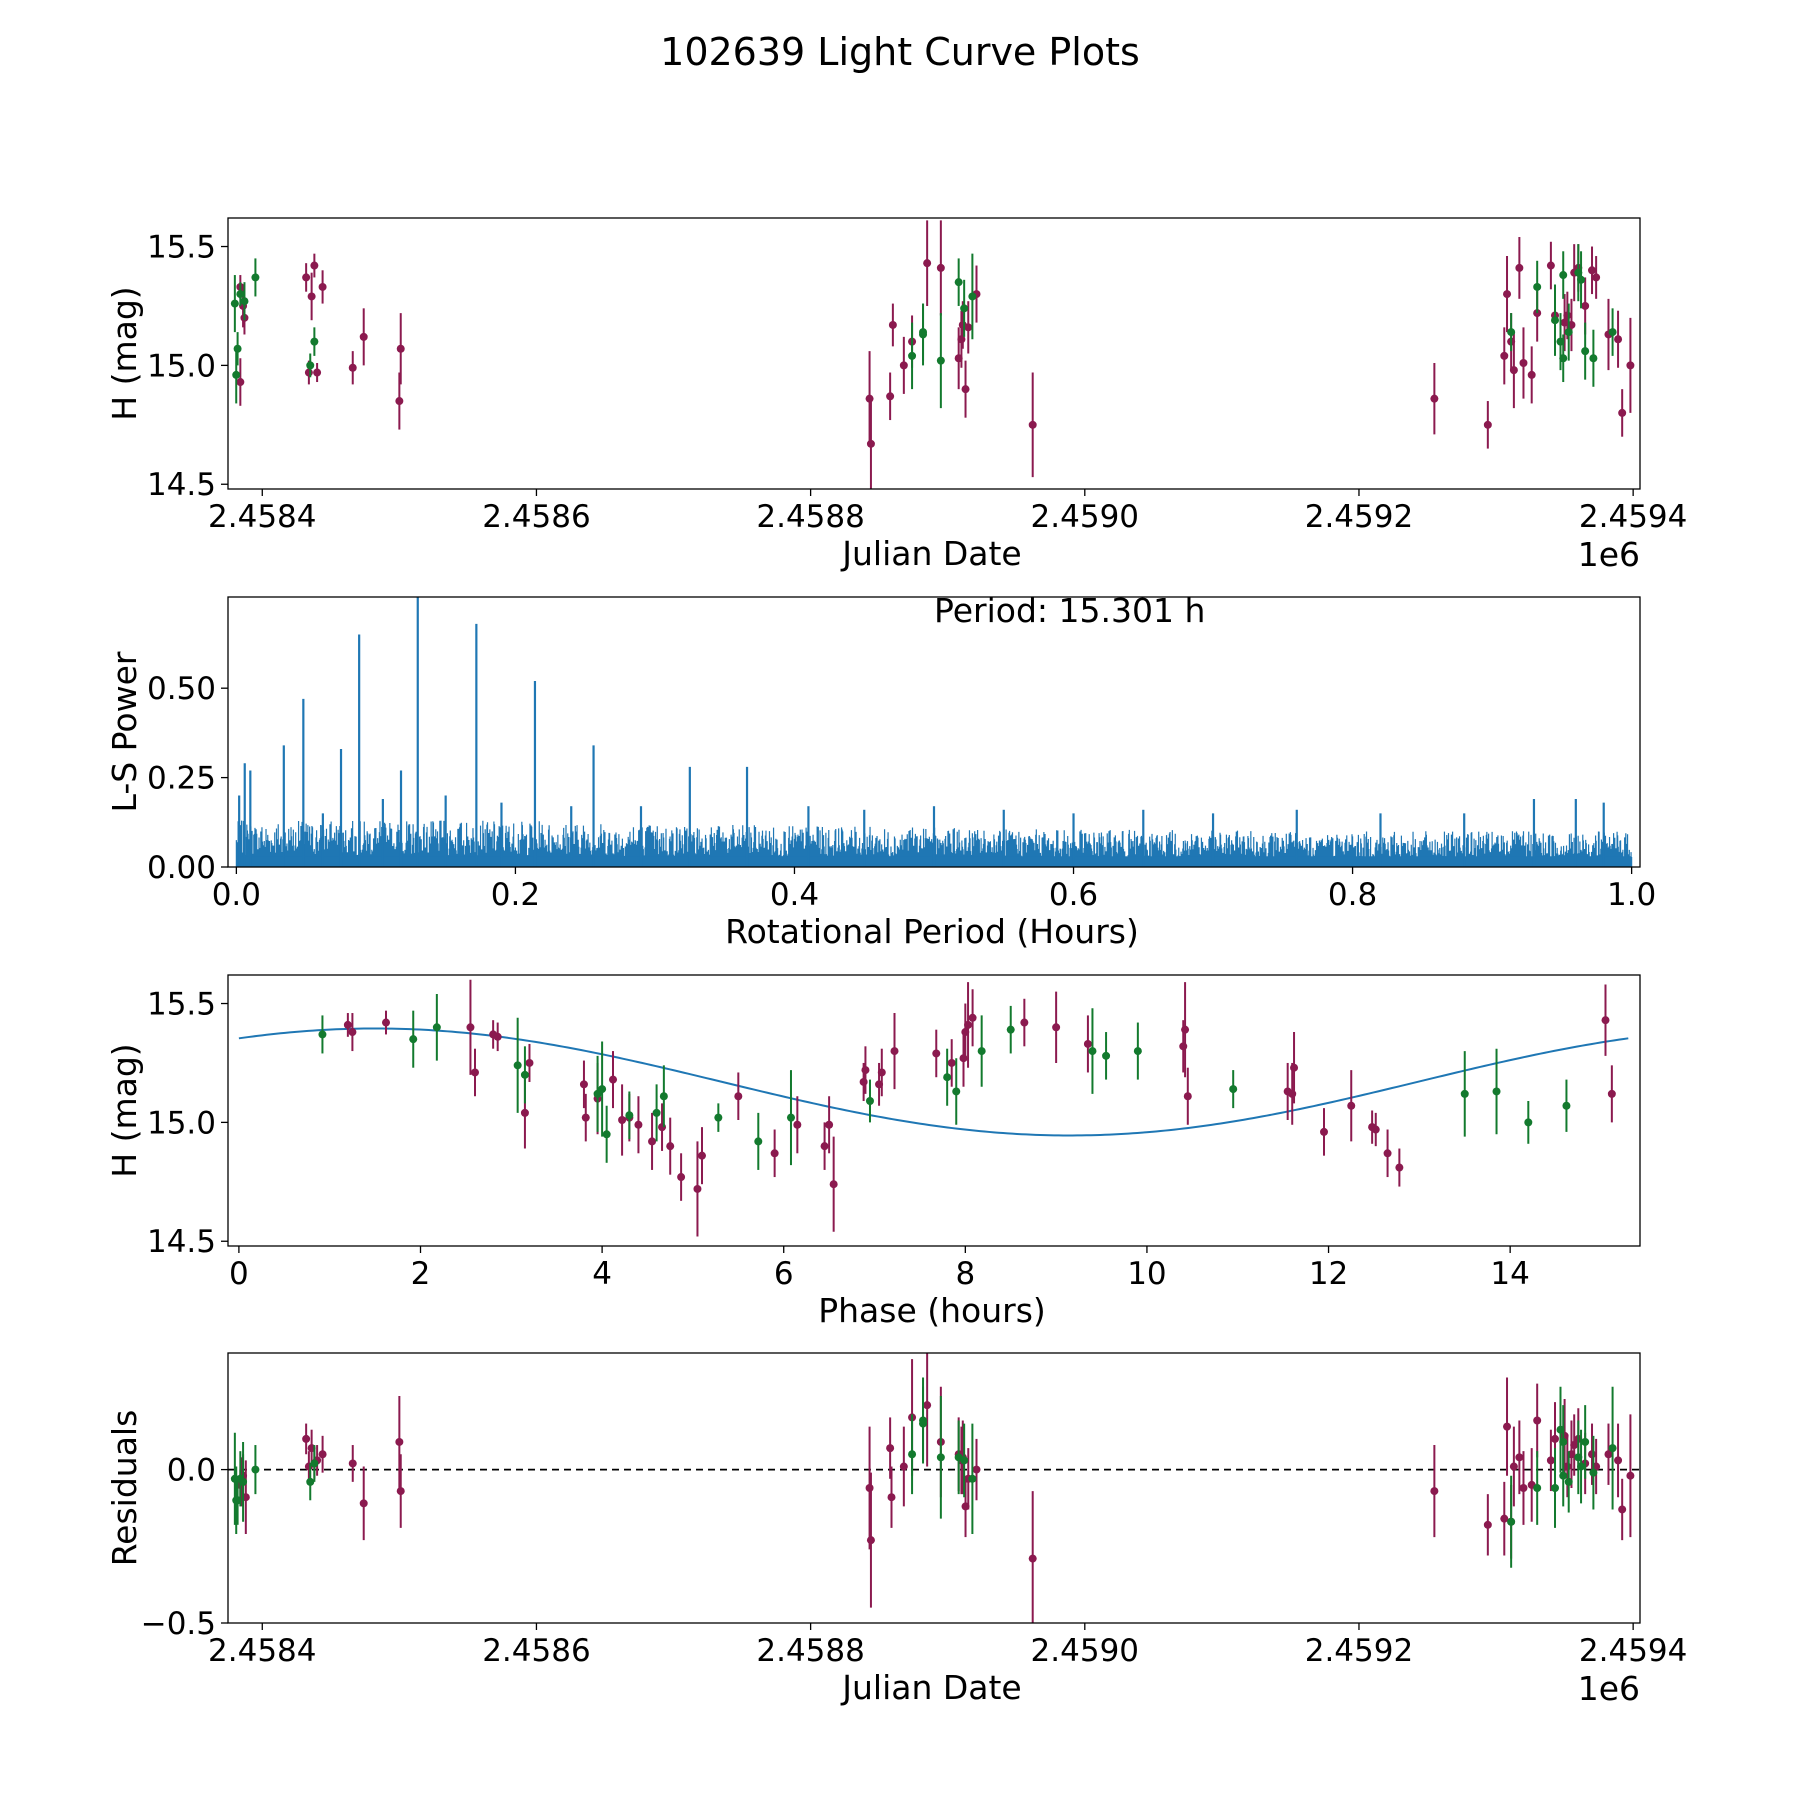  What do you see at coordinates (181, 485) in the screenshot?
I see `y-tick-label: 14.5` at bounding box center [181, 485].